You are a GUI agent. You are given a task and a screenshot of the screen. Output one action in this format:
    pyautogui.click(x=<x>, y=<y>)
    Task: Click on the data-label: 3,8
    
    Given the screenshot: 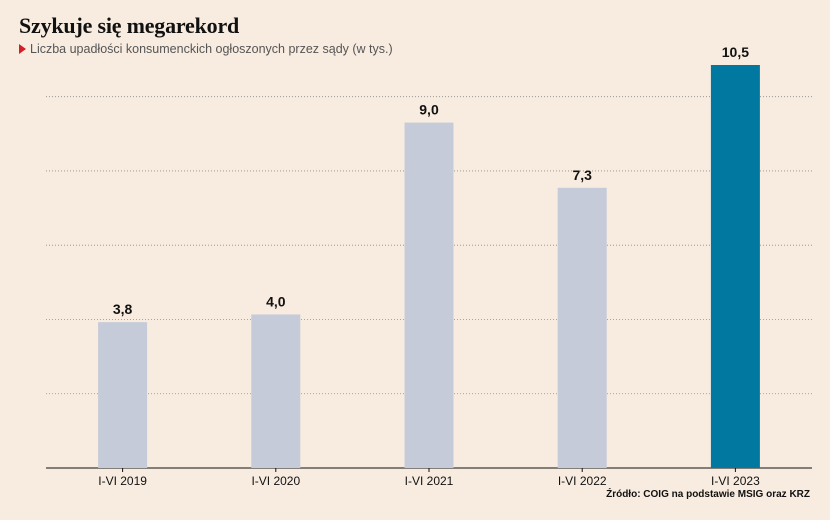 What is the action you would take?
    pyautogui.click(x=123, y=309)
    